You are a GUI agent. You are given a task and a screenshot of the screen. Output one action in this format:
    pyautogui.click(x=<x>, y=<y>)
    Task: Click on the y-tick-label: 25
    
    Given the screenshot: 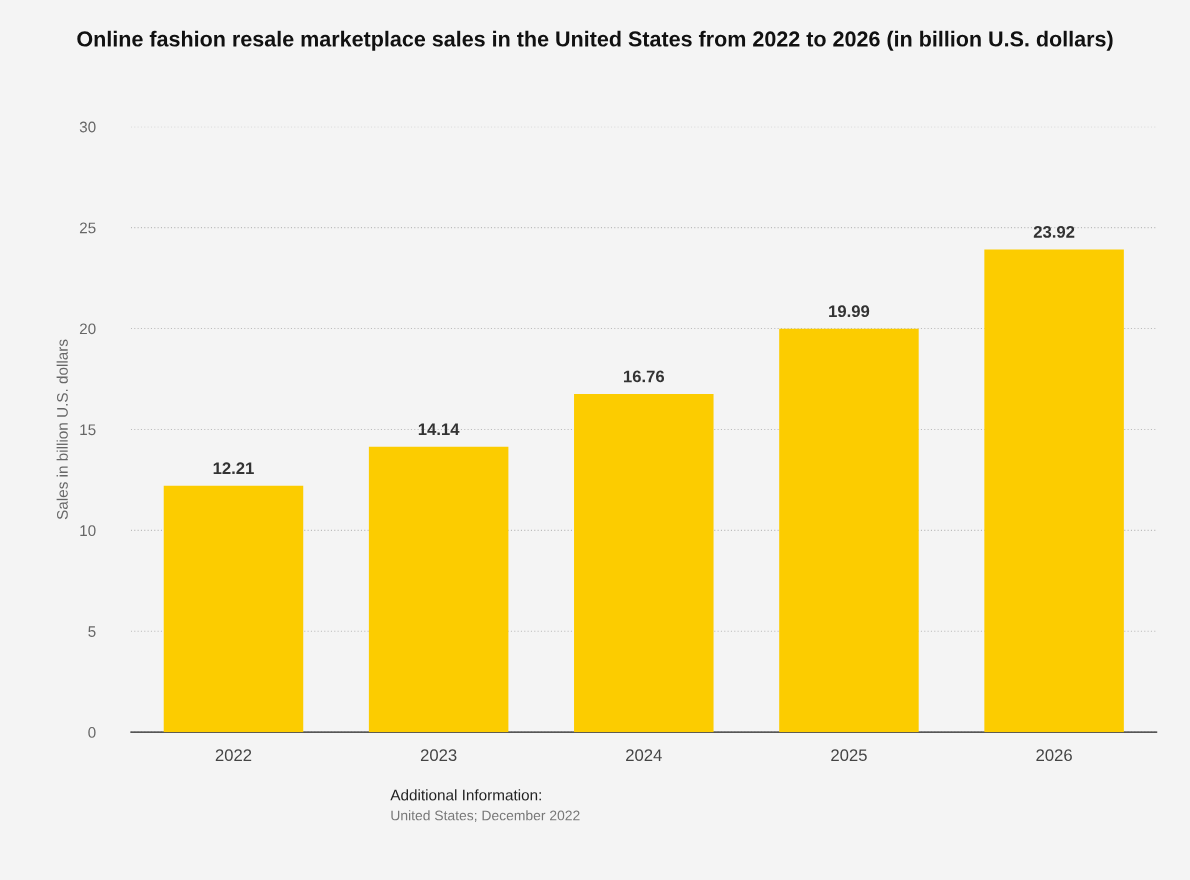 What is the action you would take?
    pyautogui.click(x=87, y=228)
    